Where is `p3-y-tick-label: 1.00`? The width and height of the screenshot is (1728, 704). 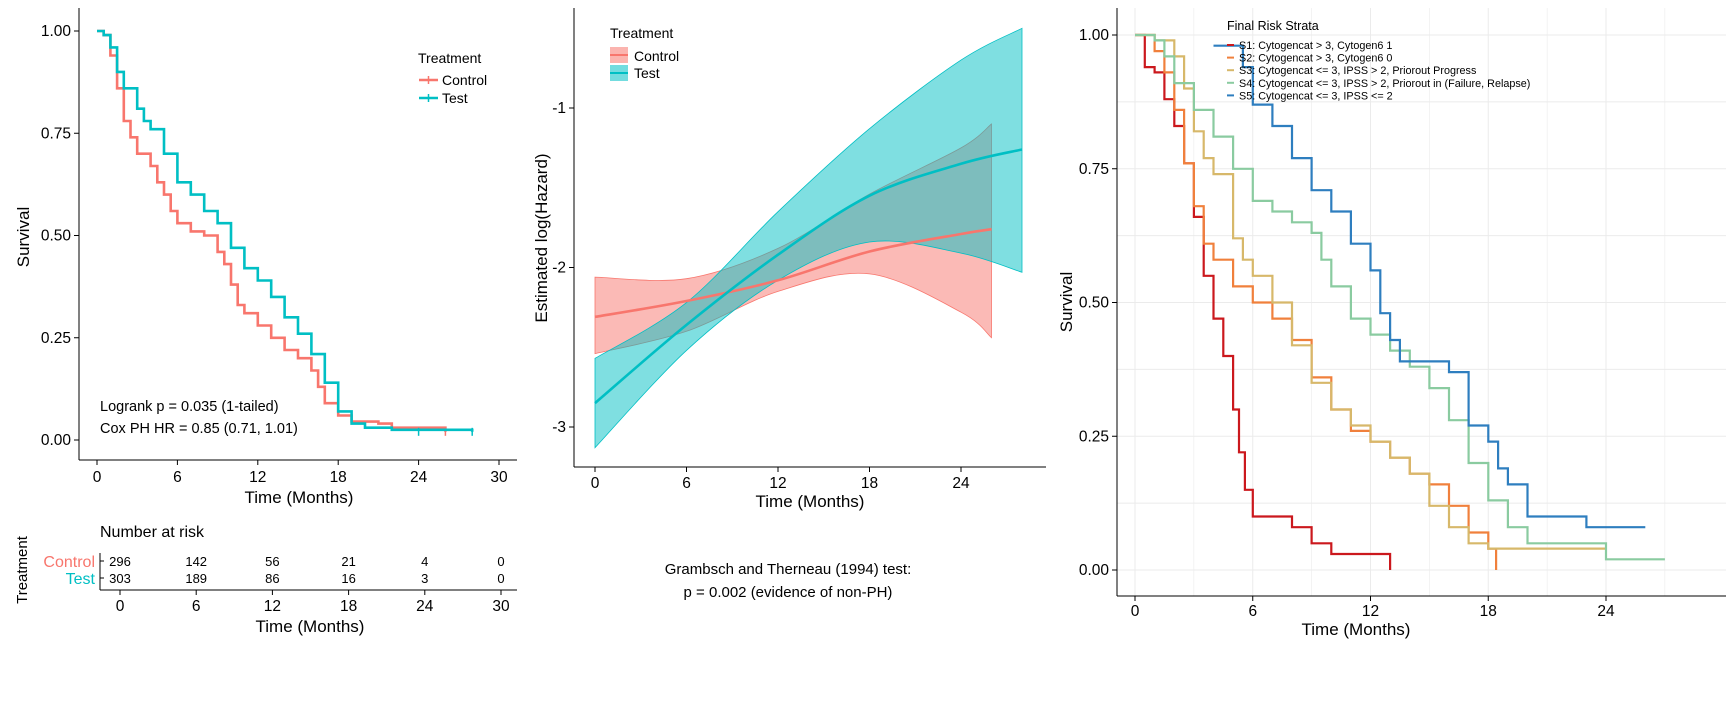 p3-y-tick-label: 1.00 is located at coordinates (1094, 35).